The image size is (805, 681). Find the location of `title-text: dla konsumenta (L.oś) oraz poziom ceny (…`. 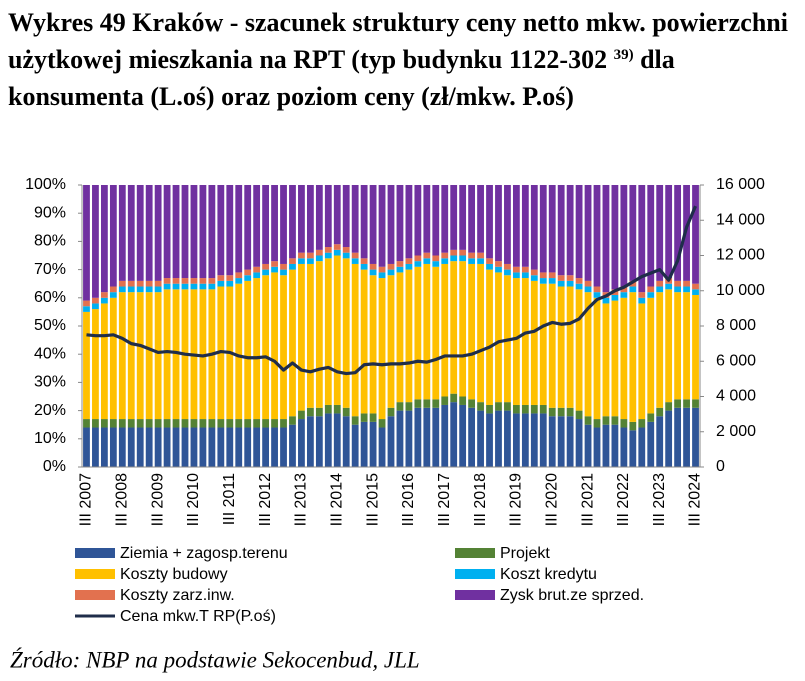

title-text: dla konsumenta (L.oś) oraz poziom ceny (… is located at coordinates (341, 78).